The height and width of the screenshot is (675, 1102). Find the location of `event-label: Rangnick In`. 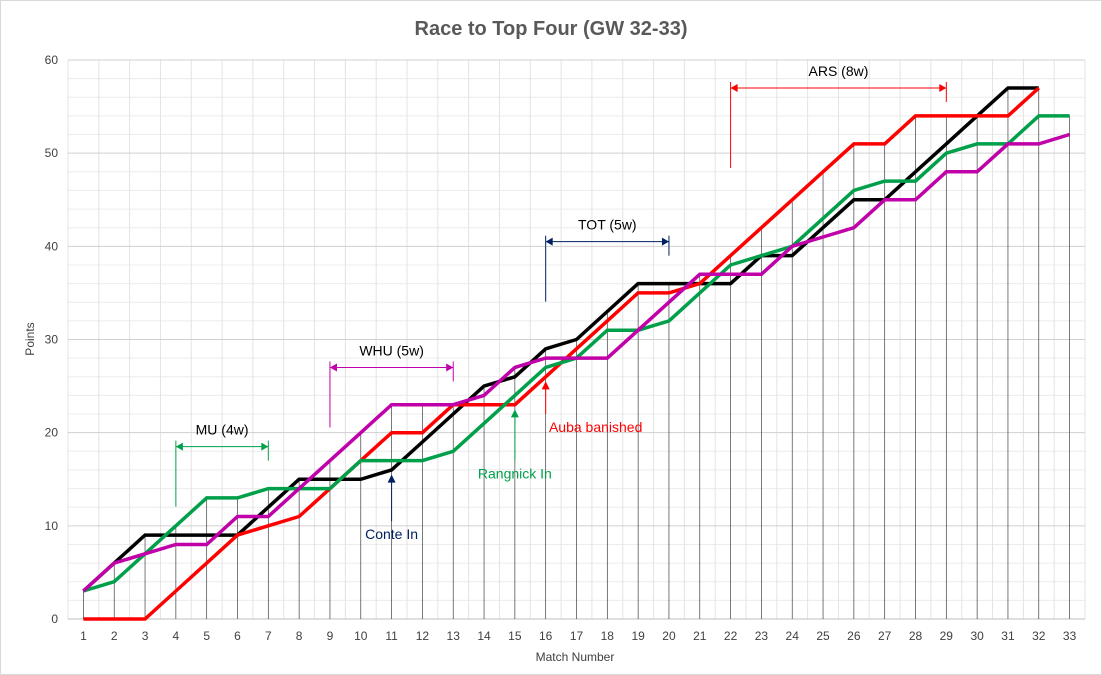

event-label: Rangnick In is located at coordinates (515, 474).